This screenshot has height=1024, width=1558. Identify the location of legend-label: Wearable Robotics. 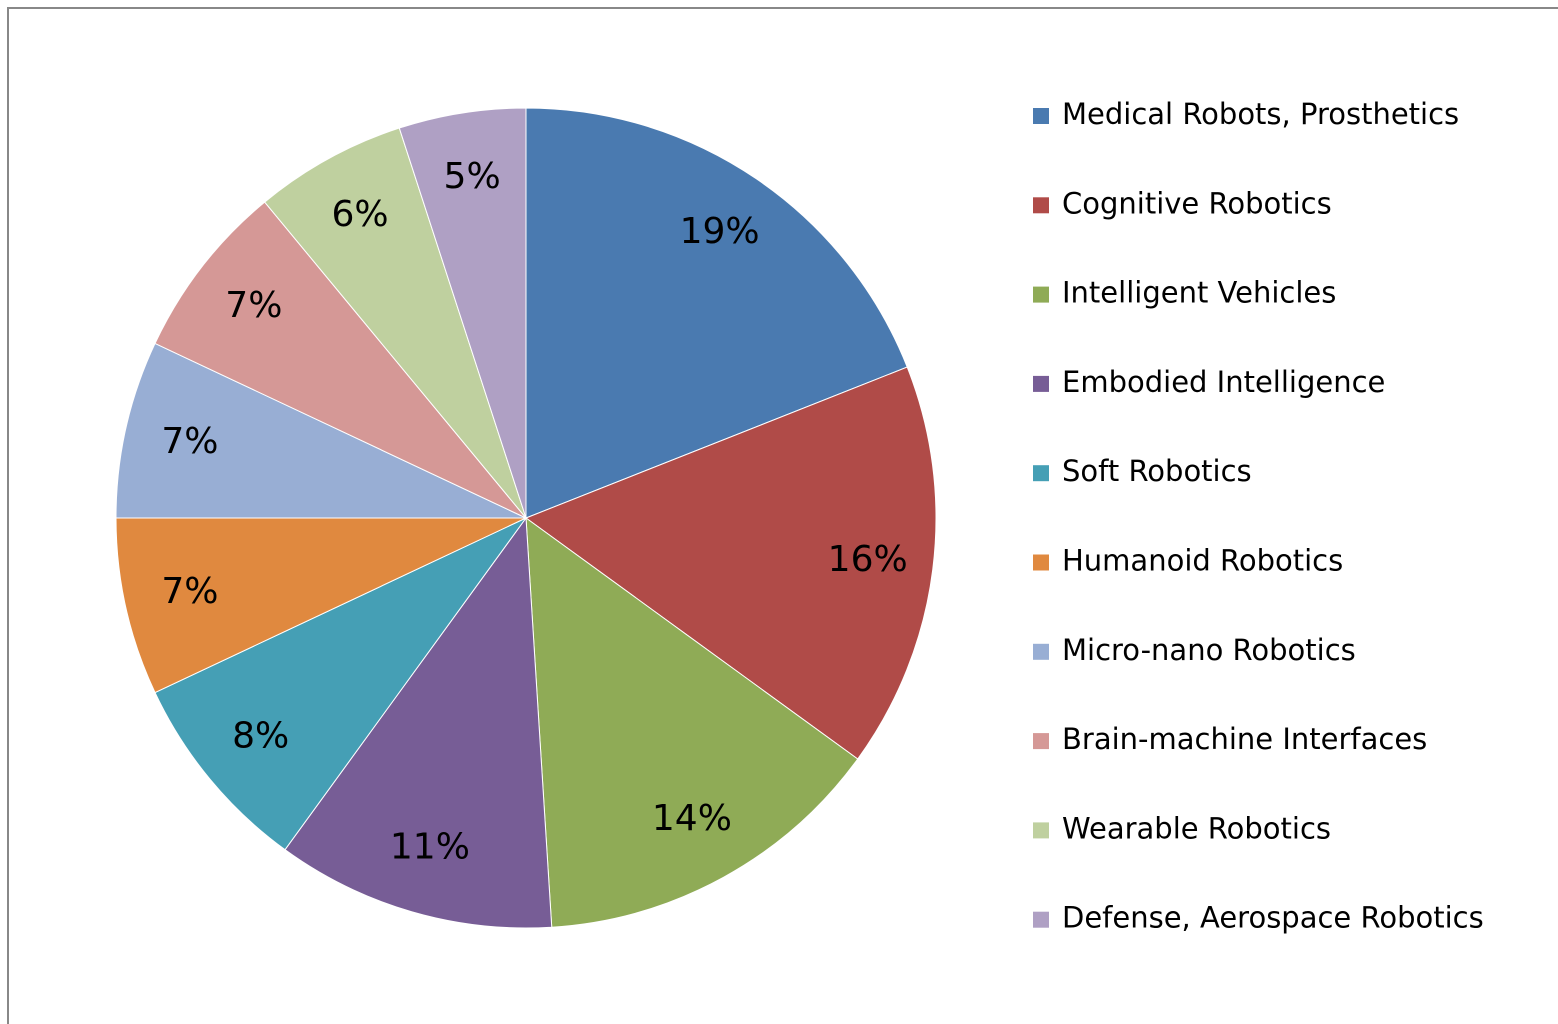
(1196, 828).